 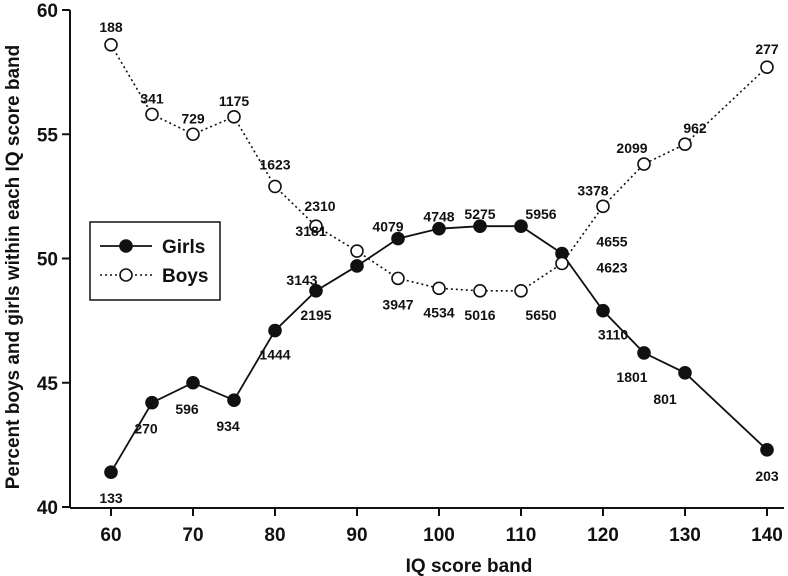 What do you see at coordinates (192, 535) in the screenshot?
I see `x-tick-label: 70` at bounding box center [192, 535].